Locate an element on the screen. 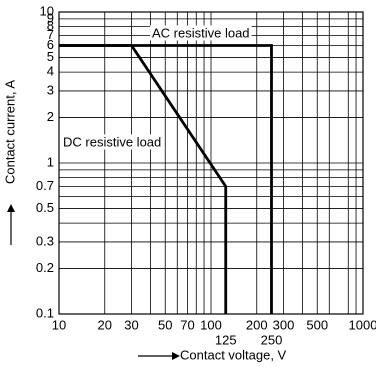 The image size is (376, 367). x-tick-label: 250 is located at coordinates (272, 339).